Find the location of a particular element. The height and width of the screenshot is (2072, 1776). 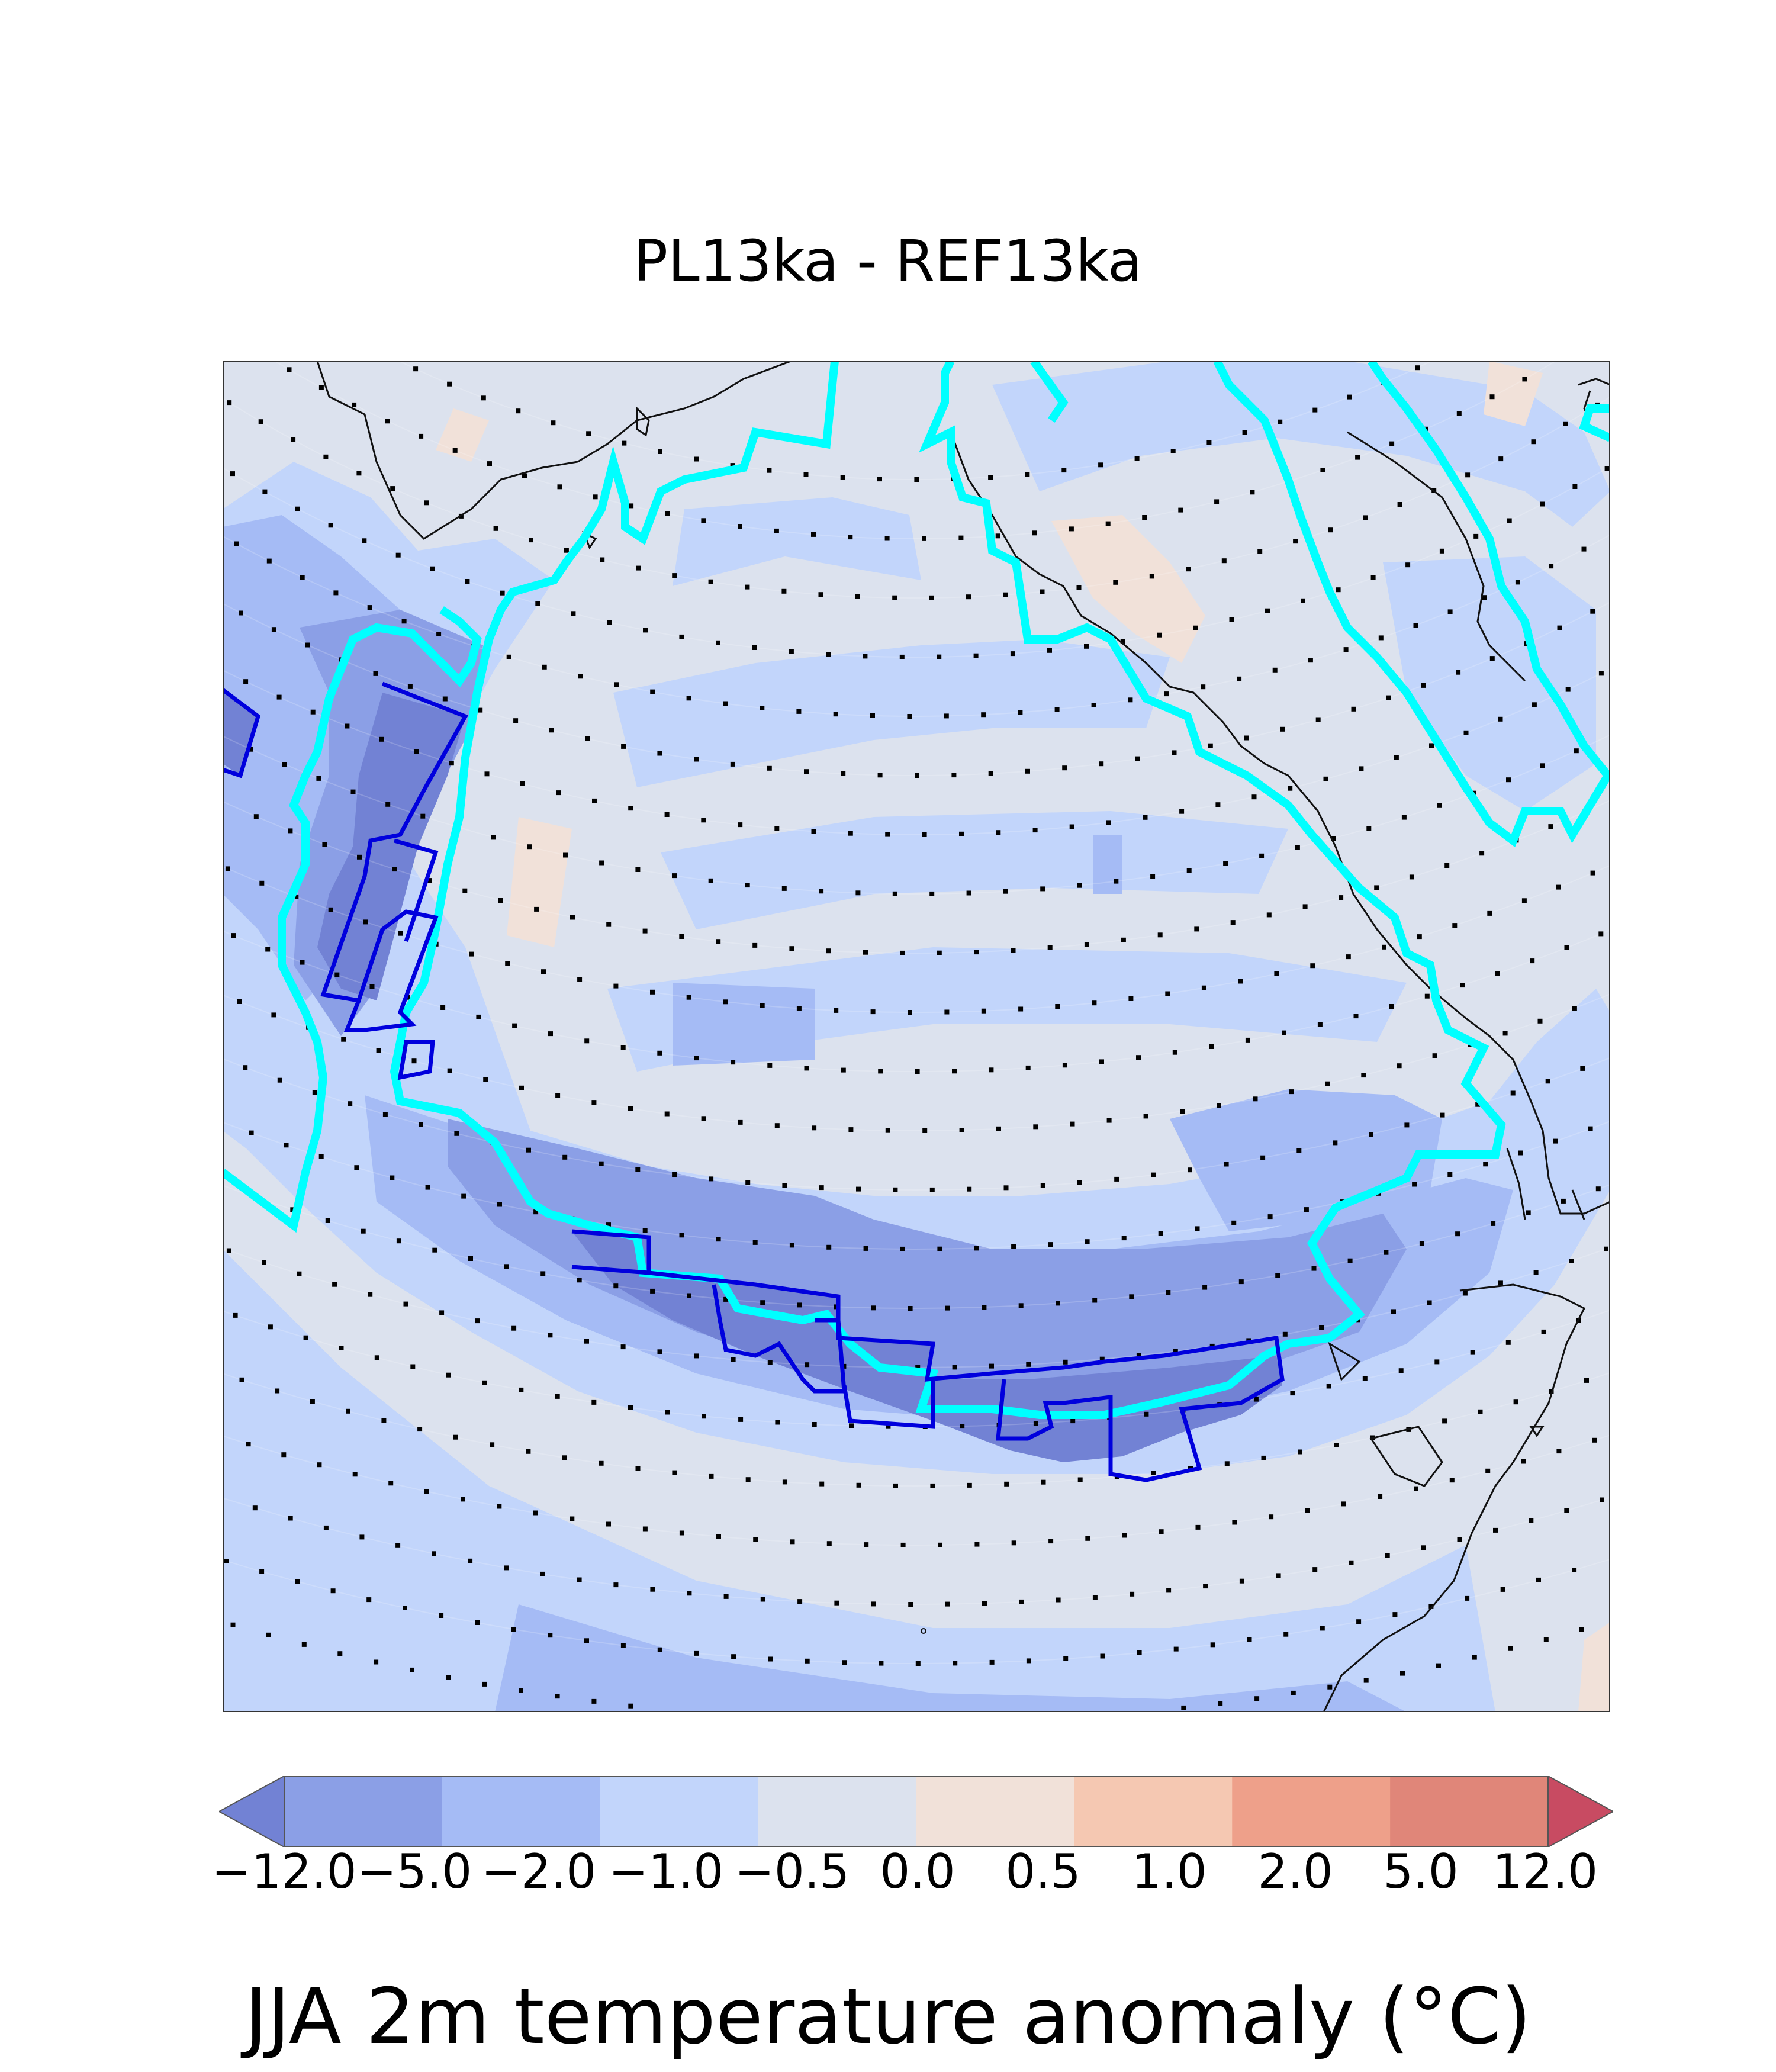

location-marker is located at coordinates (923, 1631).